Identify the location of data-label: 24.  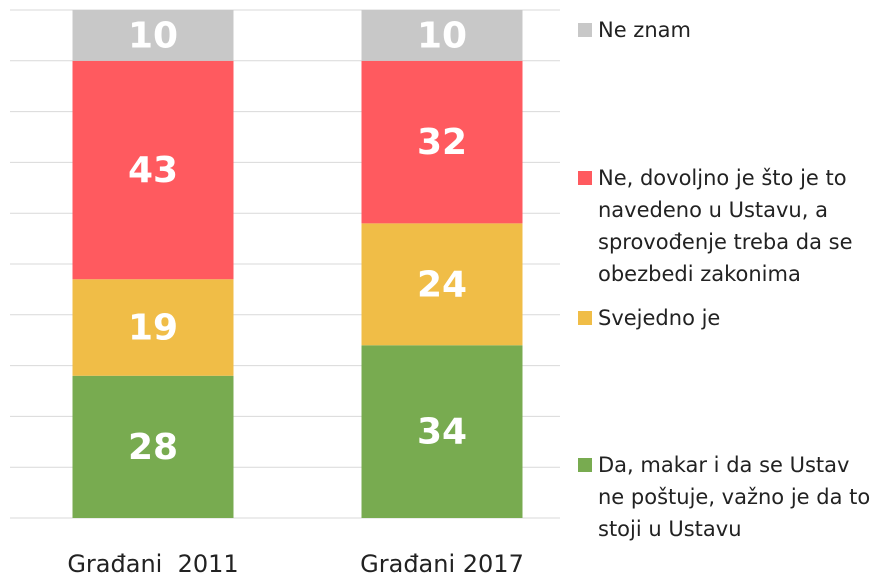
(442, 284).